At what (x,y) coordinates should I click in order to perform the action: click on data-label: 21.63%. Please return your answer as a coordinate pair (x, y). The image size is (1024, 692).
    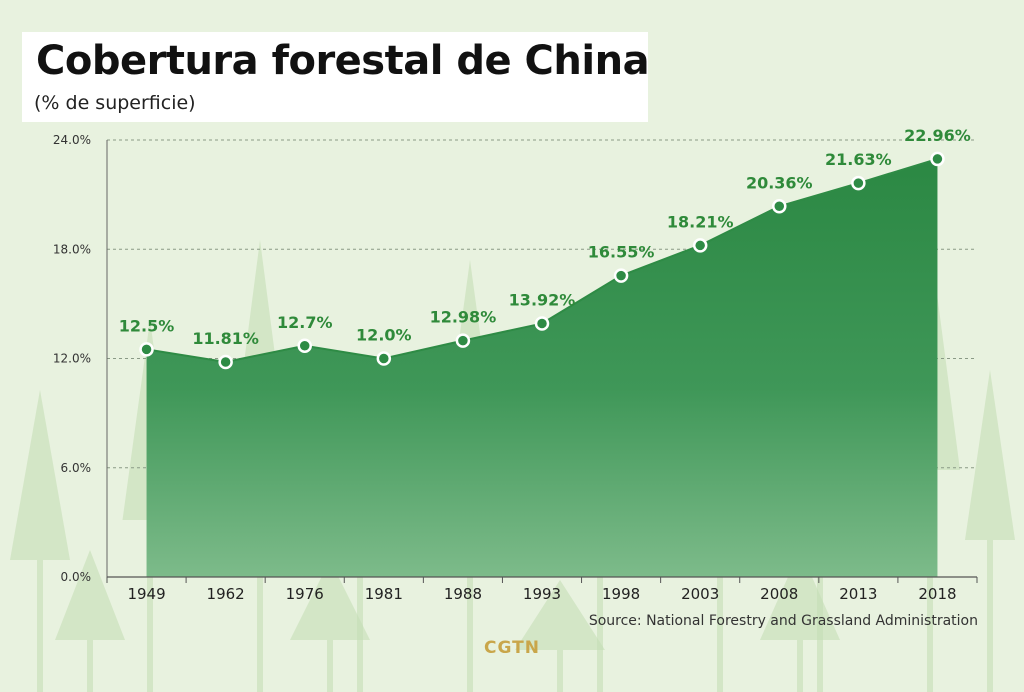
    Looking at the image, I should click on (858, 159).